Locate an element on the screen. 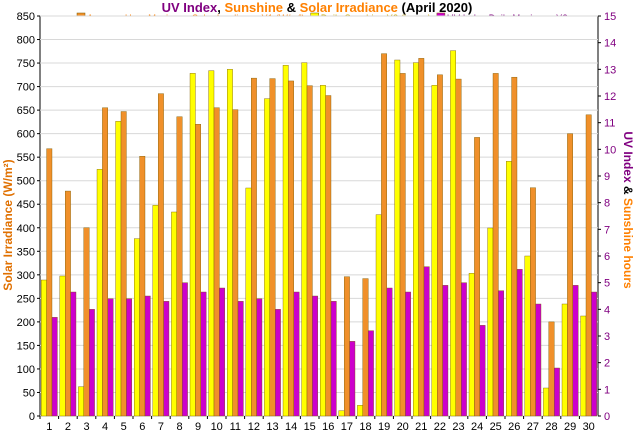  x-tick-label: 14 is located at coordinates (291, 427).